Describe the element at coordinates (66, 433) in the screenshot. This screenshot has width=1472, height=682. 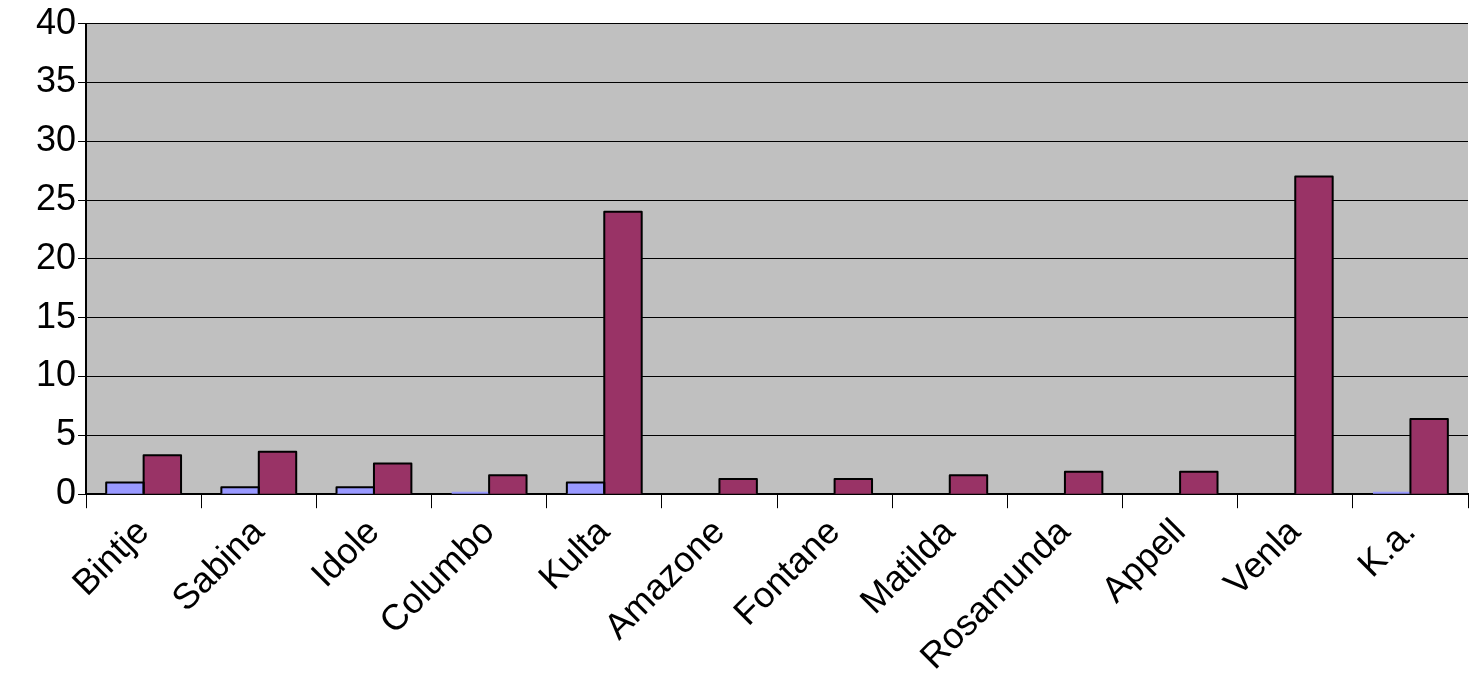
I see `y-tick-label: 5` at that location.